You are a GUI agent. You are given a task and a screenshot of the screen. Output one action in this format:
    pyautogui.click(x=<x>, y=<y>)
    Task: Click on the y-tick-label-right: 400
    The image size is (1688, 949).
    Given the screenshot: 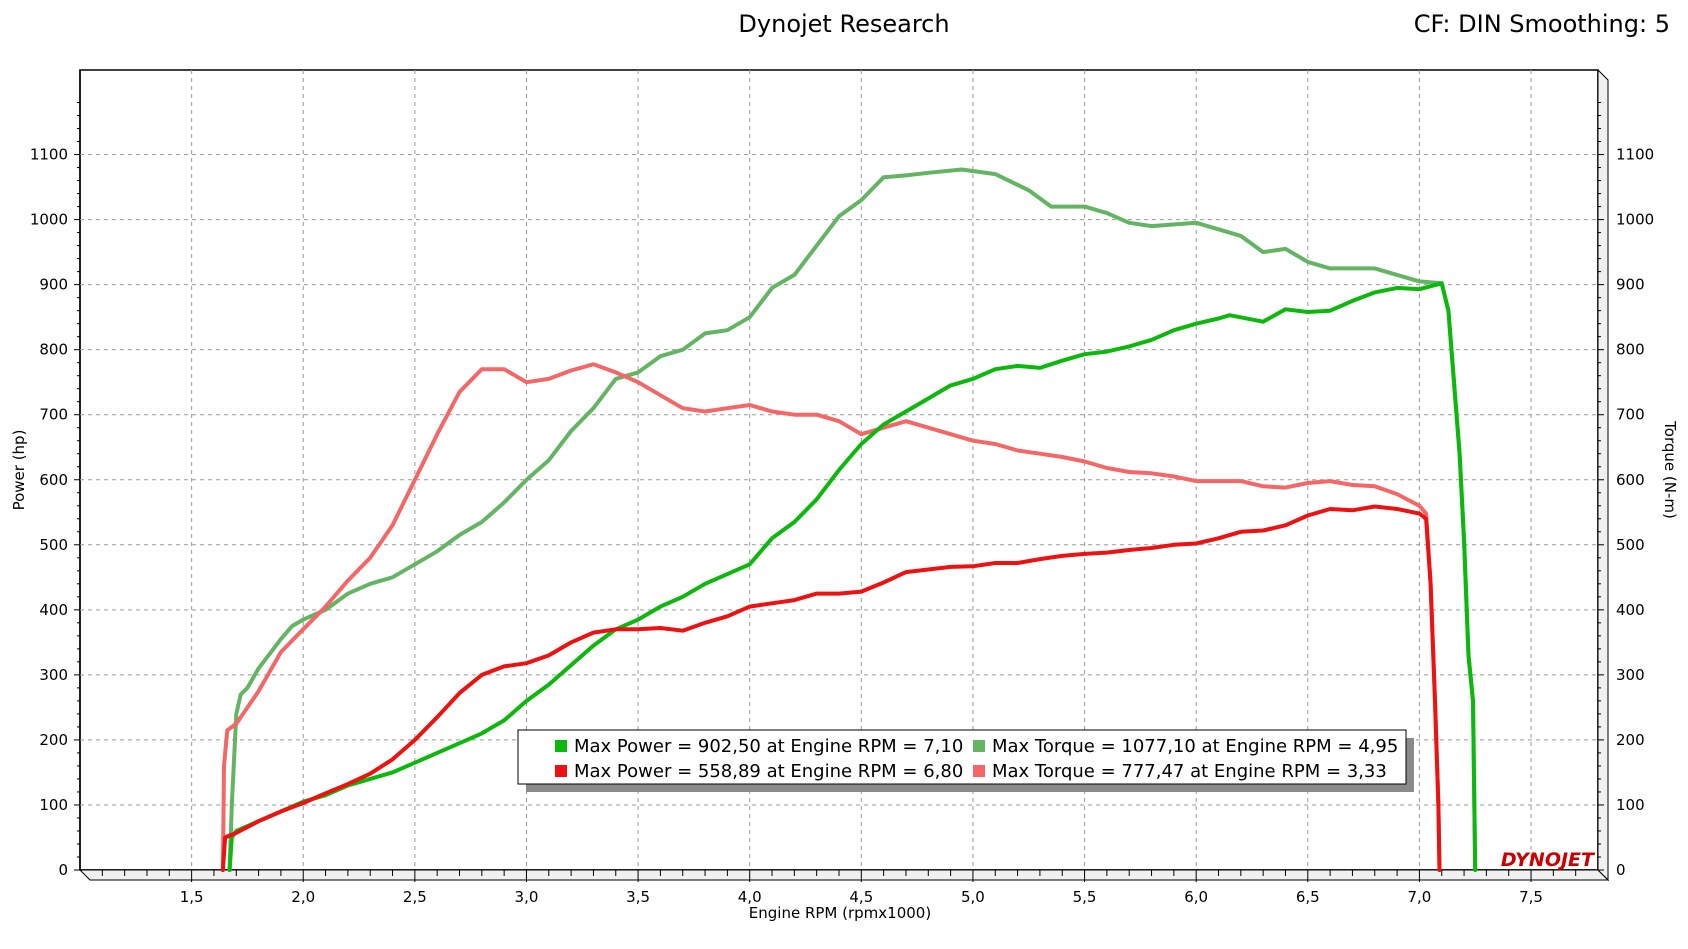 What is the action you would take?
    pyautogui.click(x=1630, y=610)
    